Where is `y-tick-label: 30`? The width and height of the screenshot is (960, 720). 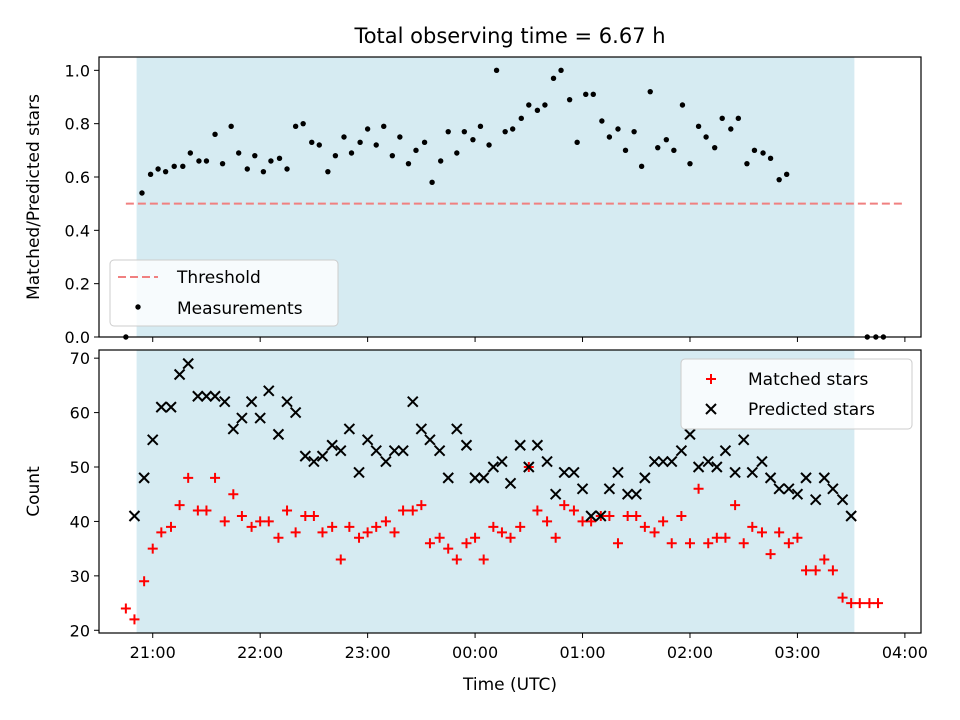 y-tick-label: 30 is located at coordinates (80, 576).